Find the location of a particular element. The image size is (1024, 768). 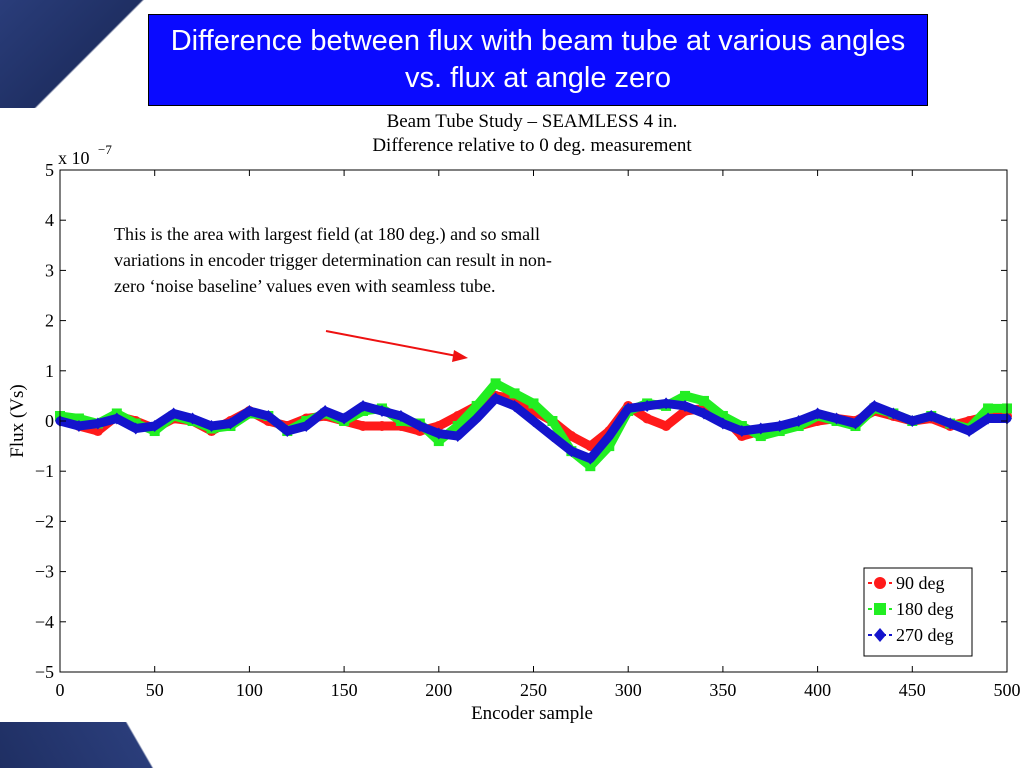

x-tick-label: 0 is located at coordinates (60, 690).